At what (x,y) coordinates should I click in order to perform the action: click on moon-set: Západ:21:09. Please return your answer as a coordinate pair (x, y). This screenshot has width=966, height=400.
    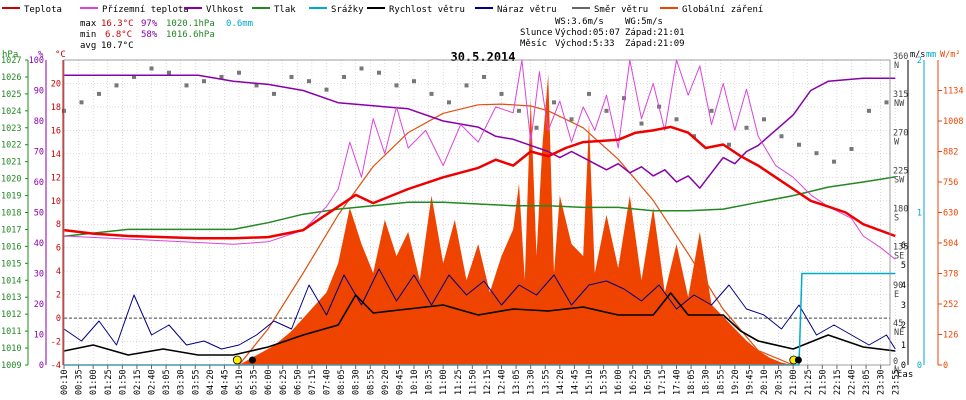
    Looking at the image, I should click on (655, 44).